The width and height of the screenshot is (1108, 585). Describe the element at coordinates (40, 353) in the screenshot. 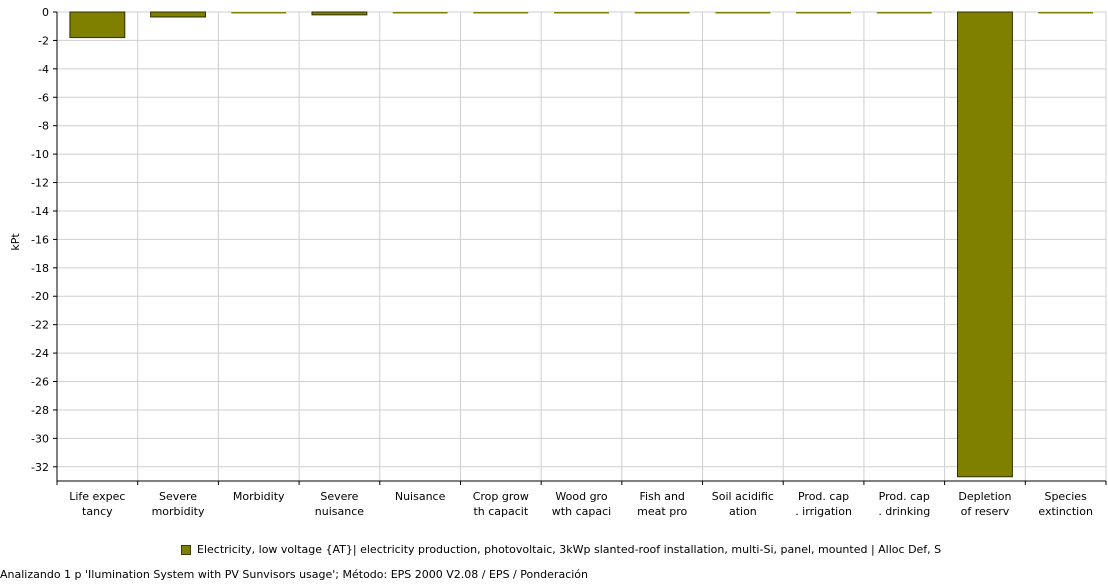

I see `y-tick-label: -24` at that location.